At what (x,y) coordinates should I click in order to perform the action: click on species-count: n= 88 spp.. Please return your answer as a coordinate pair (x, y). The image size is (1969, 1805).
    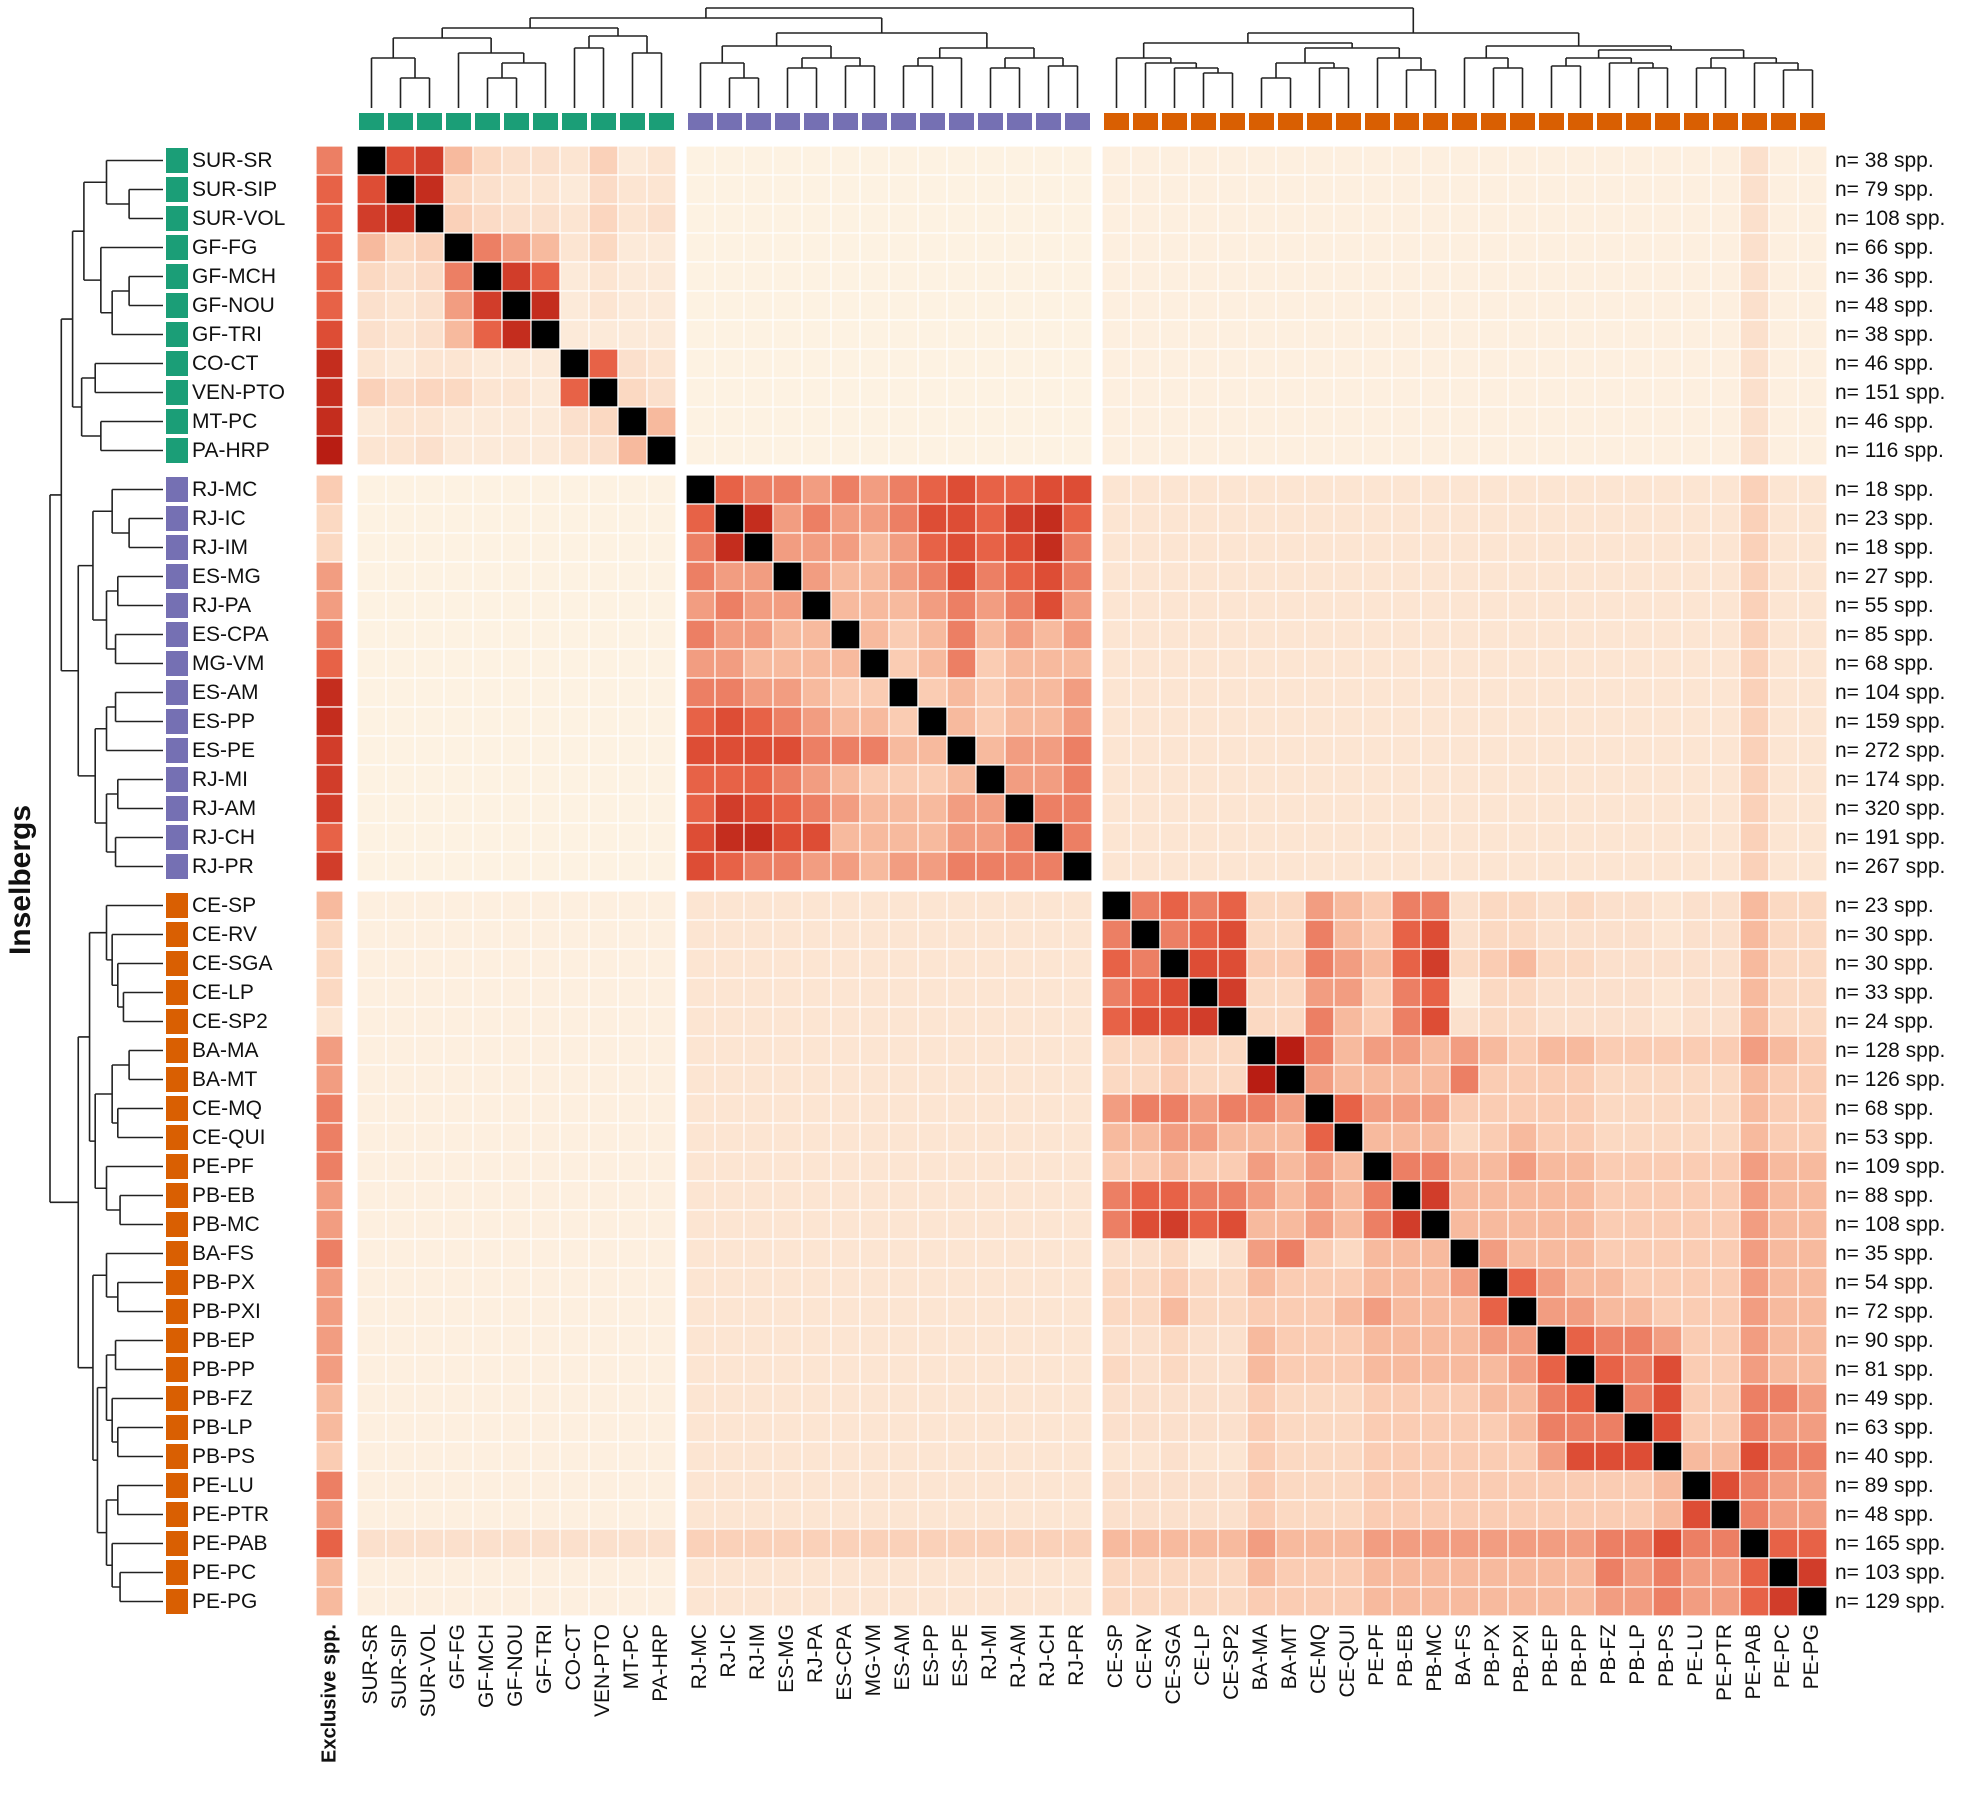
    Looking at the image, I should click on (1884, 1195).